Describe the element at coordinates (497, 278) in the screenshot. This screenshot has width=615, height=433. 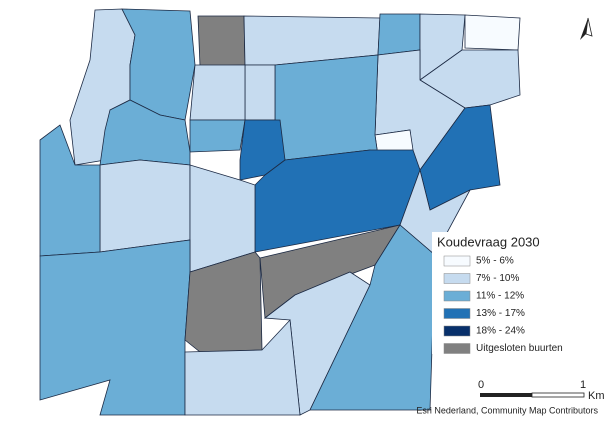
I see `legend-label: 7% - 10%` at that location.